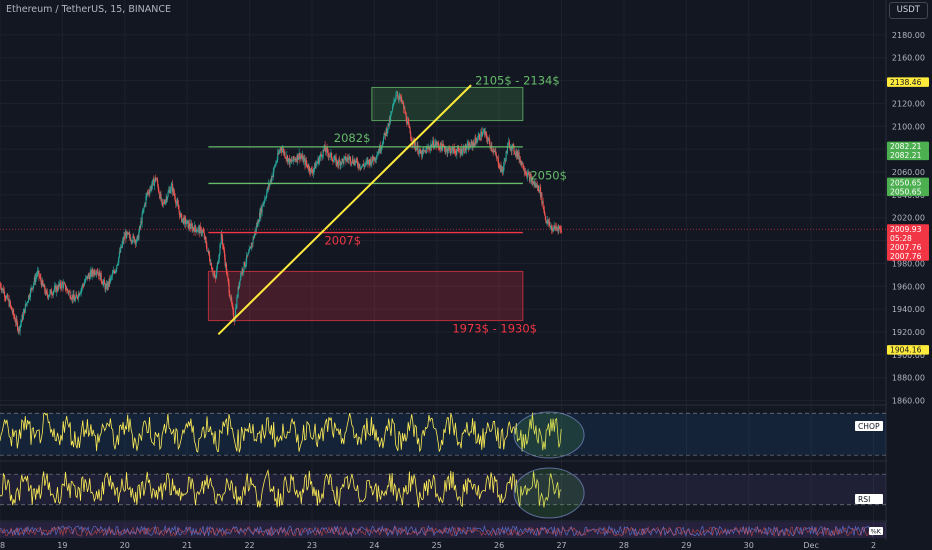  What do you see at coordinates (462, 434) in the screenshot?
I see `chop-pane: 20.0040.0060.0080.00CHOP` at bounding box center [462, 434].